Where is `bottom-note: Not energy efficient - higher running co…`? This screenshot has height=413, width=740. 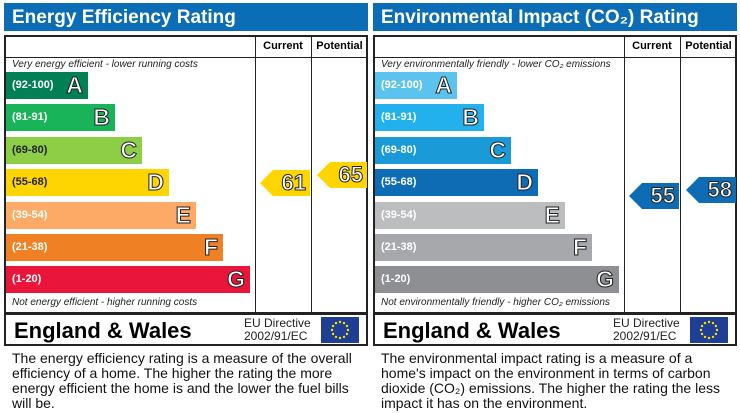 bottom-note: Not energy efficient - higher running co… is located at coordinates (105, 302).